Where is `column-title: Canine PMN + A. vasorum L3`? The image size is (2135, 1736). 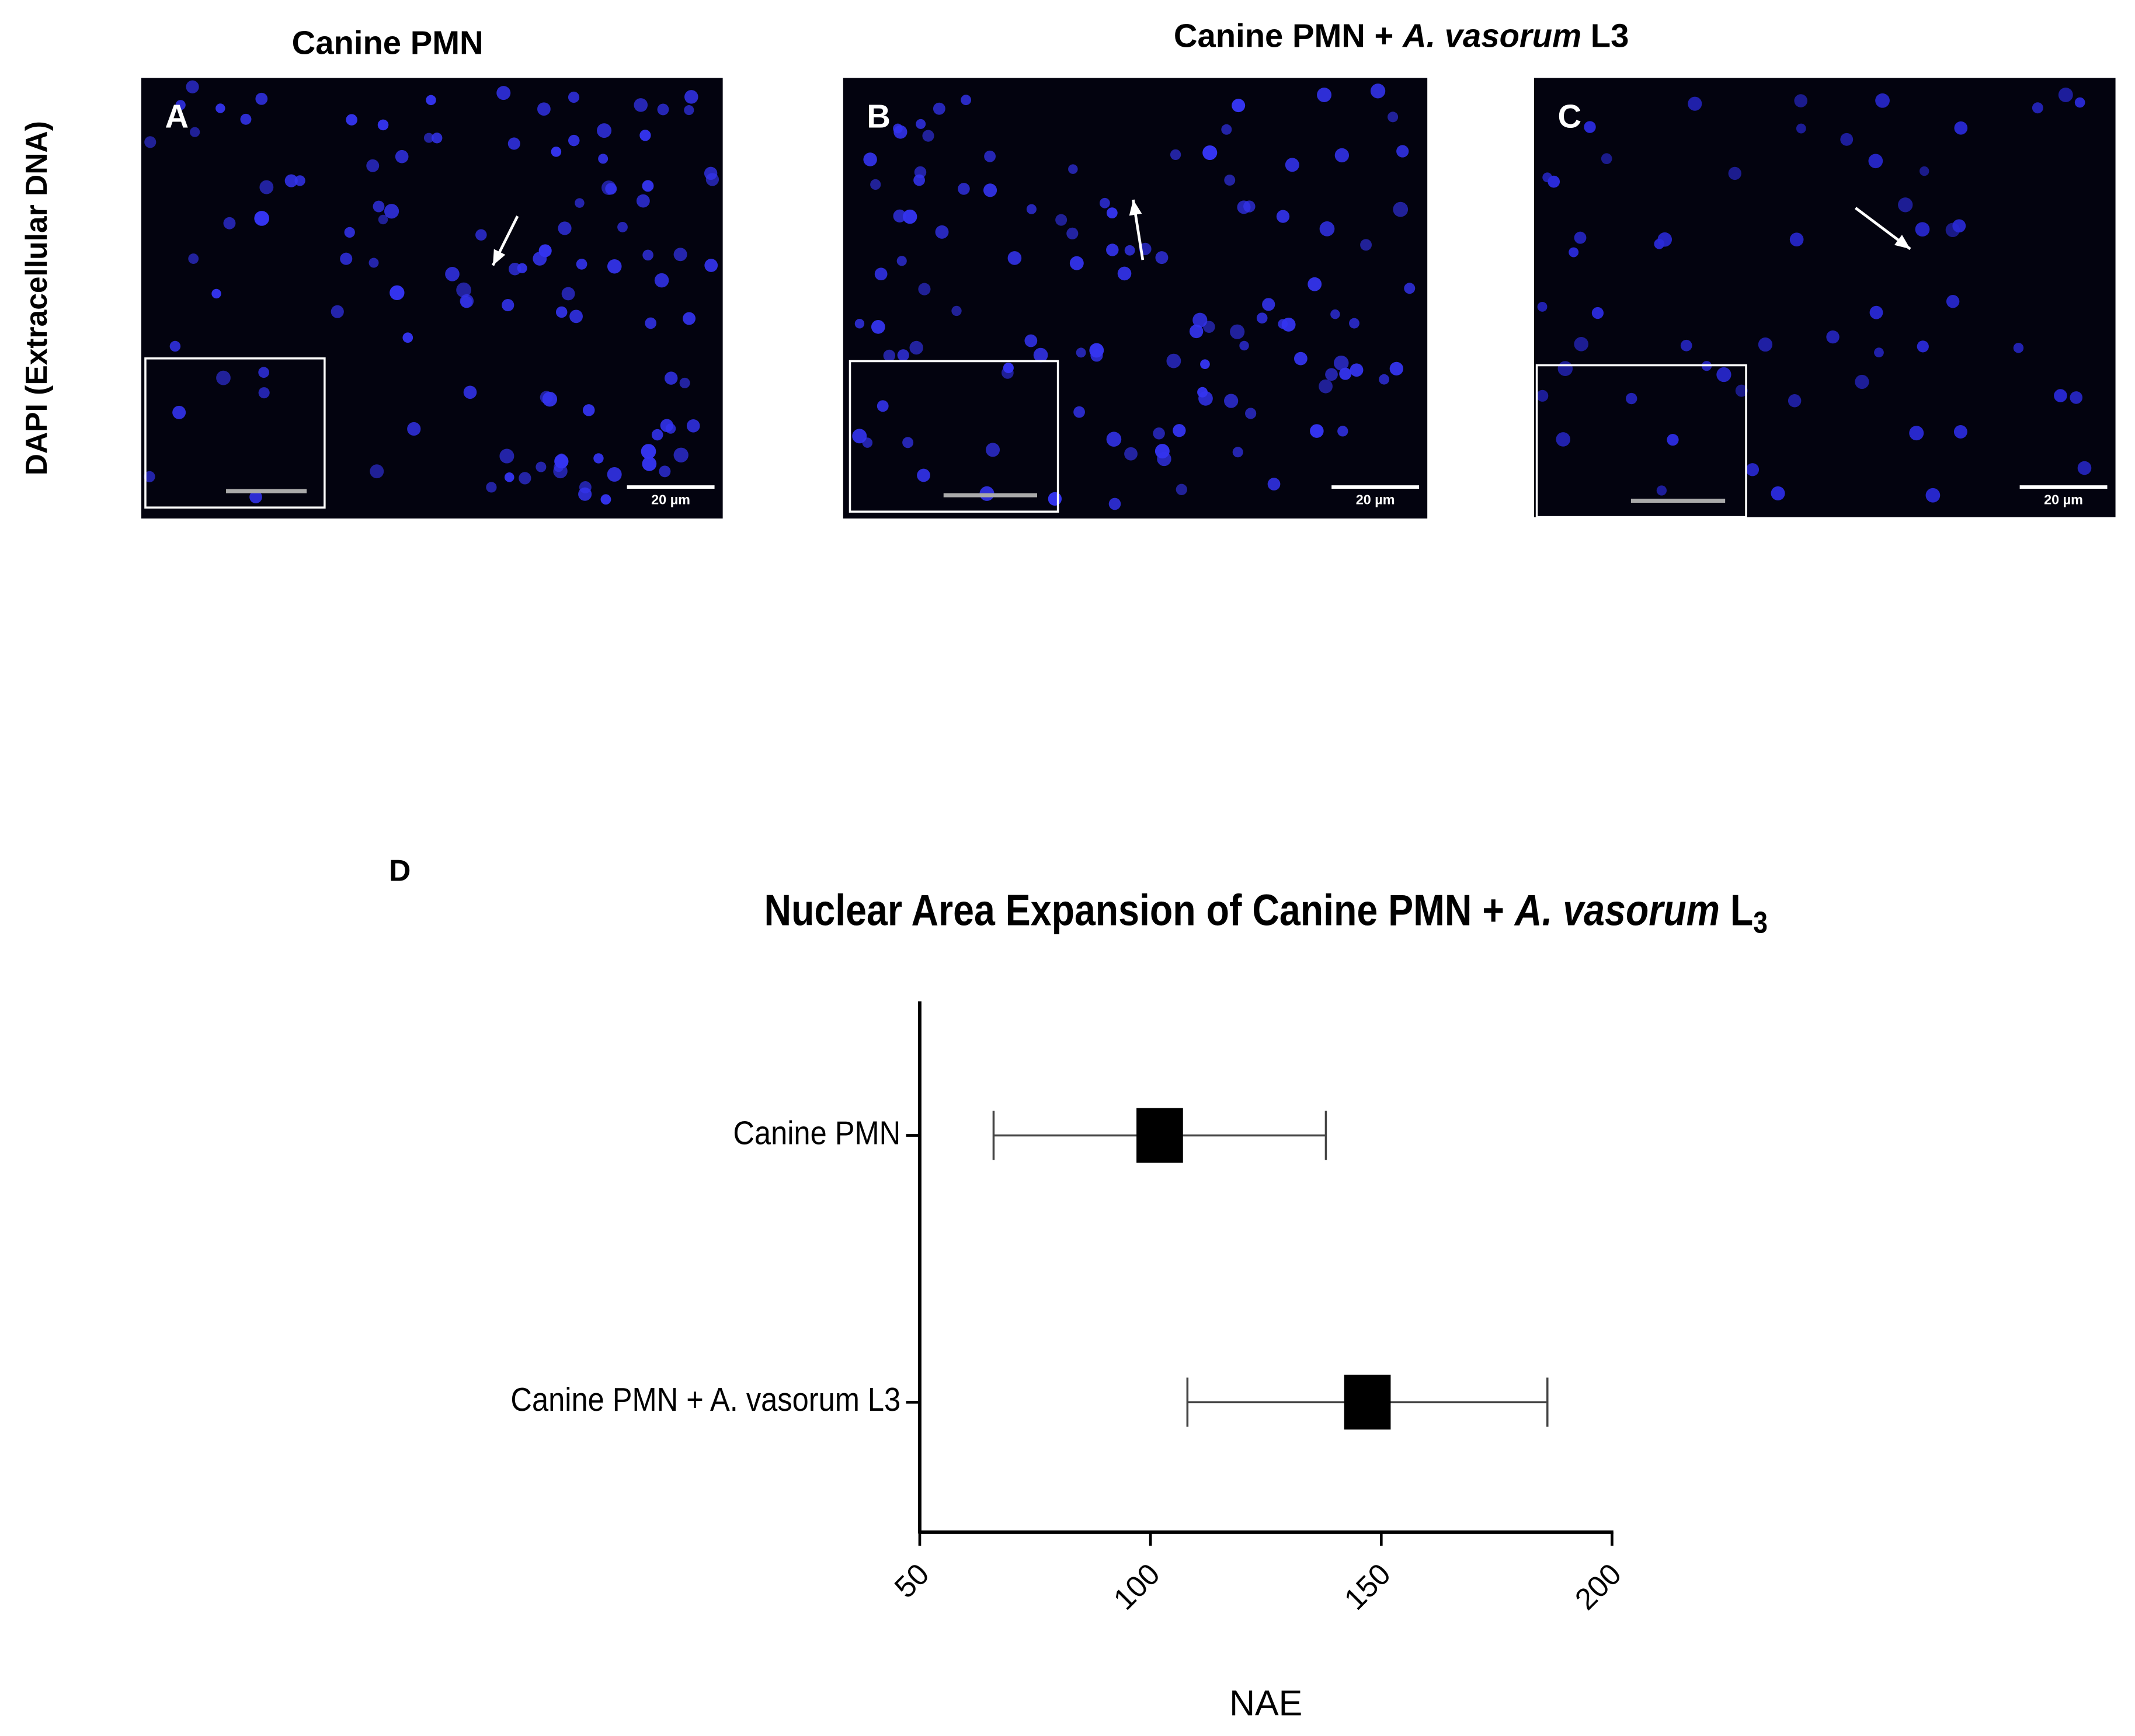
column-title: Canine PMN + A. vasorum L3 is located at coordinates (1401, 35).